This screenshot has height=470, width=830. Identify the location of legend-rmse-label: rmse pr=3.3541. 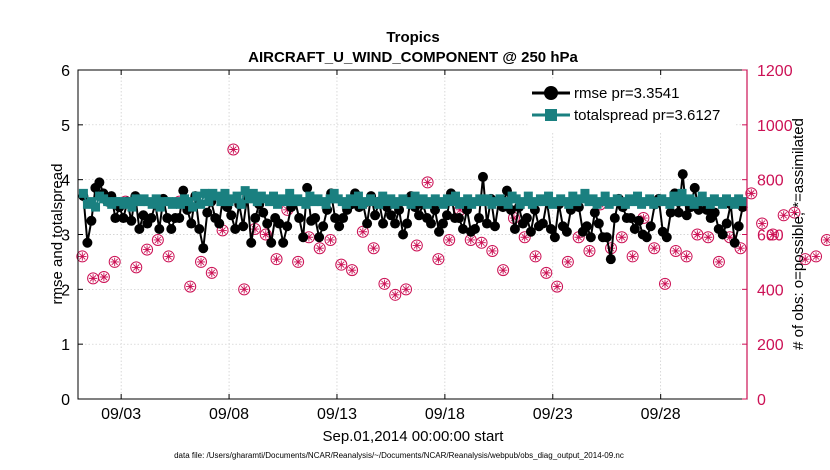
(626, 93).